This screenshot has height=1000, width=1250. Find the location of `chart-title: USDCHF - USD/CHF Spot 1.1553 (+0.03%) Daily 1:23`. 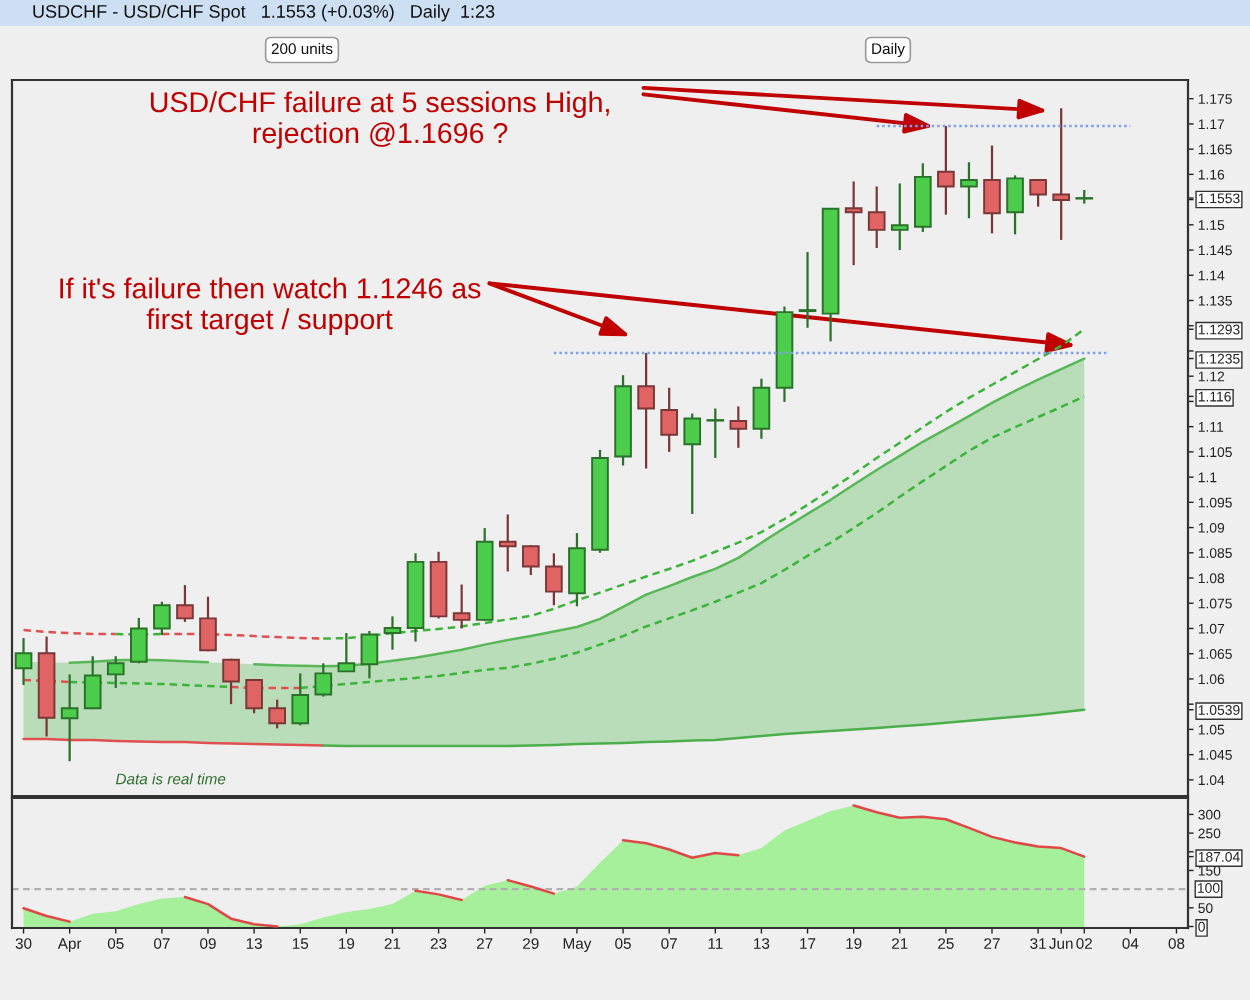

chart-title: USDCHF - USD/CHF Spot 1.1553 (+0.03%) Daily 1:23 is located at coordinates (264, 13).